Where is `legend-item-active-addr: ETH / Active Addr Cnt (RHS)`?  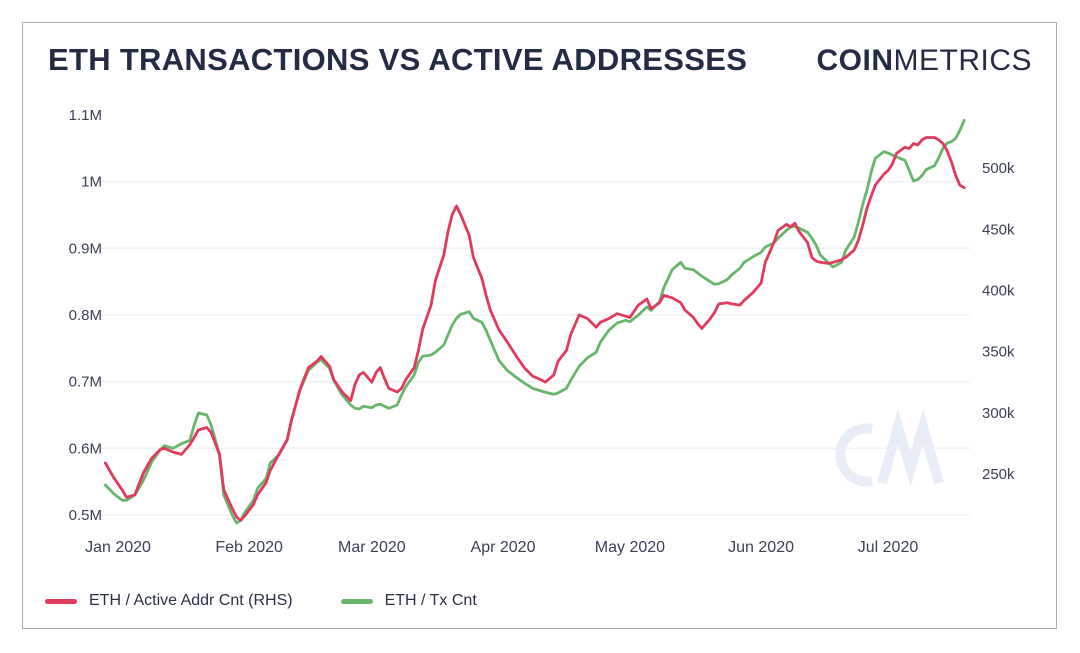 legend-item-active-addr: ETH / Active Addr Cnt (RHS) is located at coordinates (169, 601).